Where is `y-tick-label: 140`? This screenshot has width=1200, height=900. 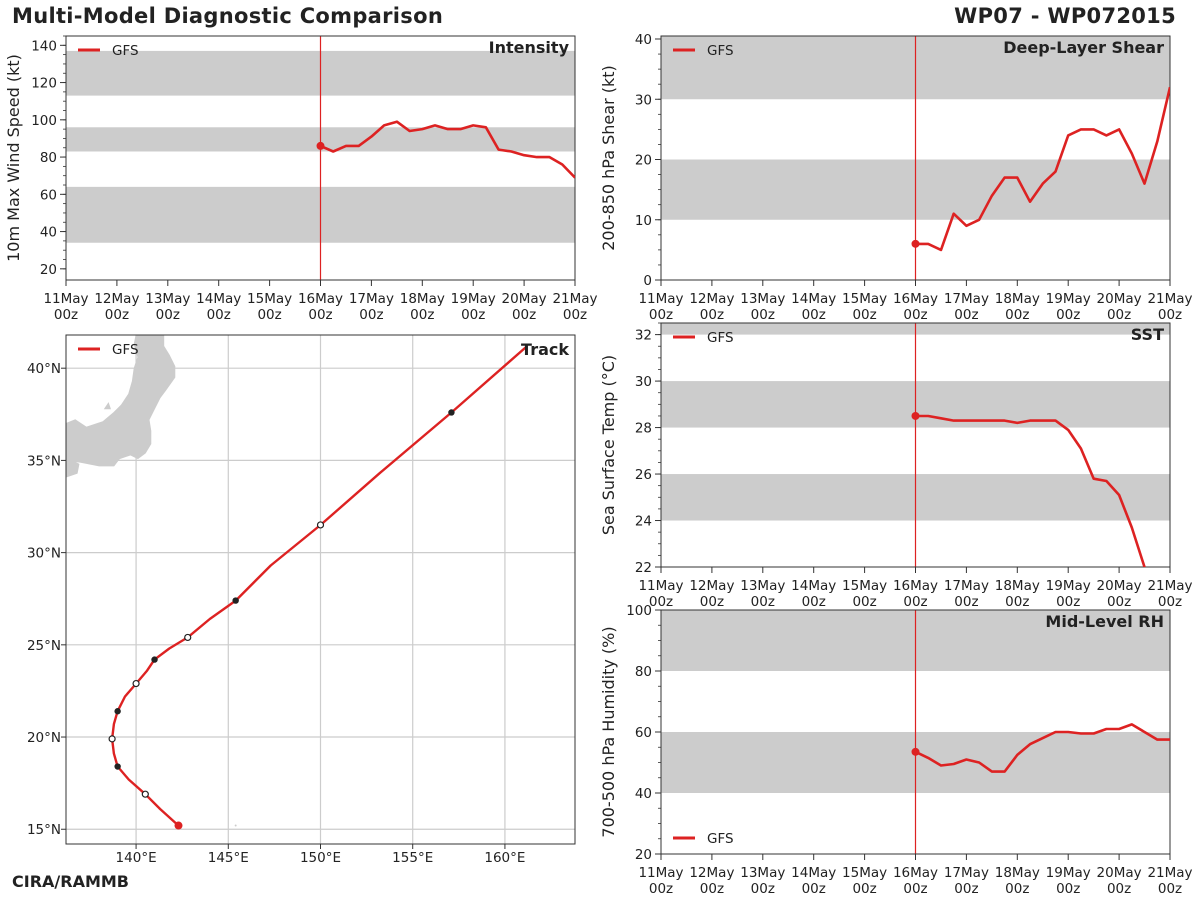 y-tick-label: 140 is located at coordinates (44, 46).